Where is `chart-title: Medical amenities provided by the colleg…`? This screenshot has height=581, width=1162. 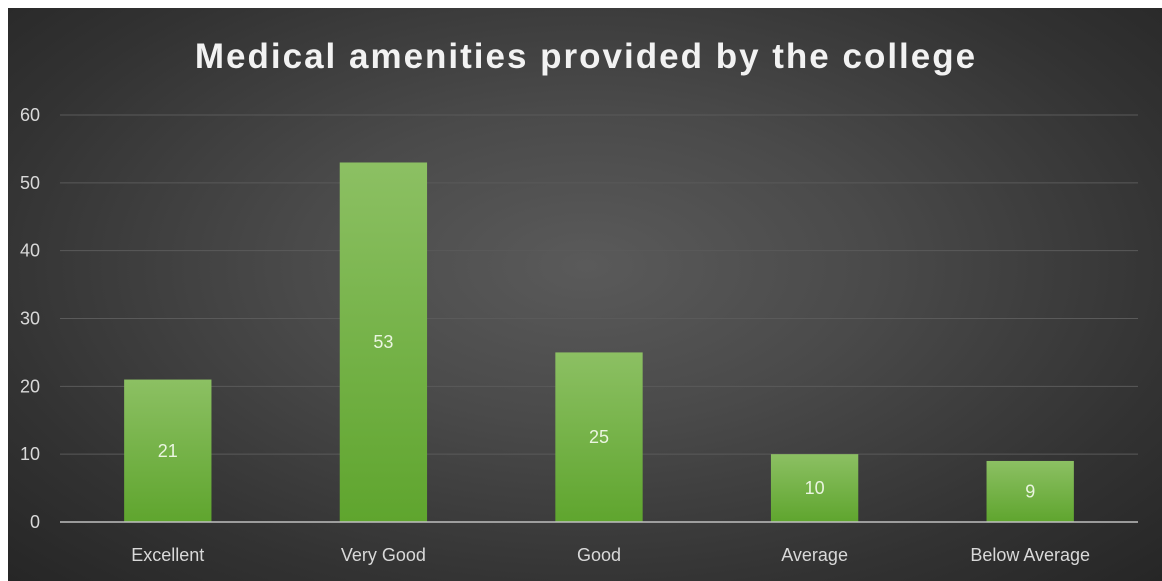 chart-title: Medical amenities provided by the colleg… is located at coordinates (586, 56).